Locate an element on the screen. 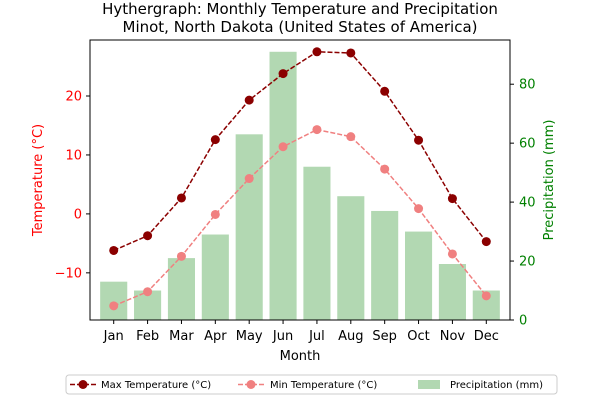 Image resolution: width=600 pixels, height=400 pixels. right-y-axis: 0 20 40 60 80 is located at coordinates (523, 203).